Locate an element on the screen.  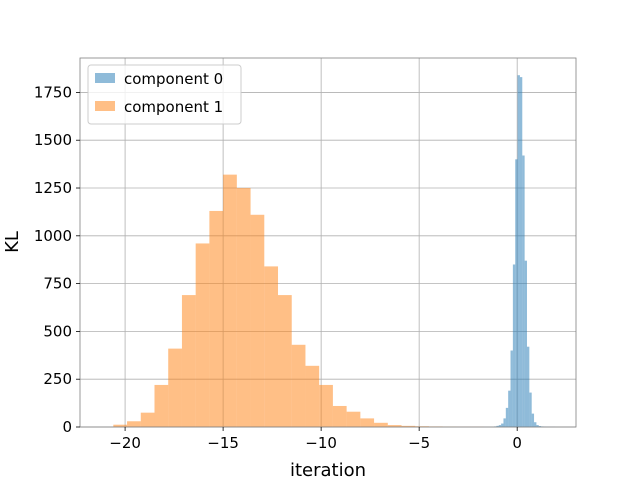
y-axis-label: KL is located at coordinates (12, 242).